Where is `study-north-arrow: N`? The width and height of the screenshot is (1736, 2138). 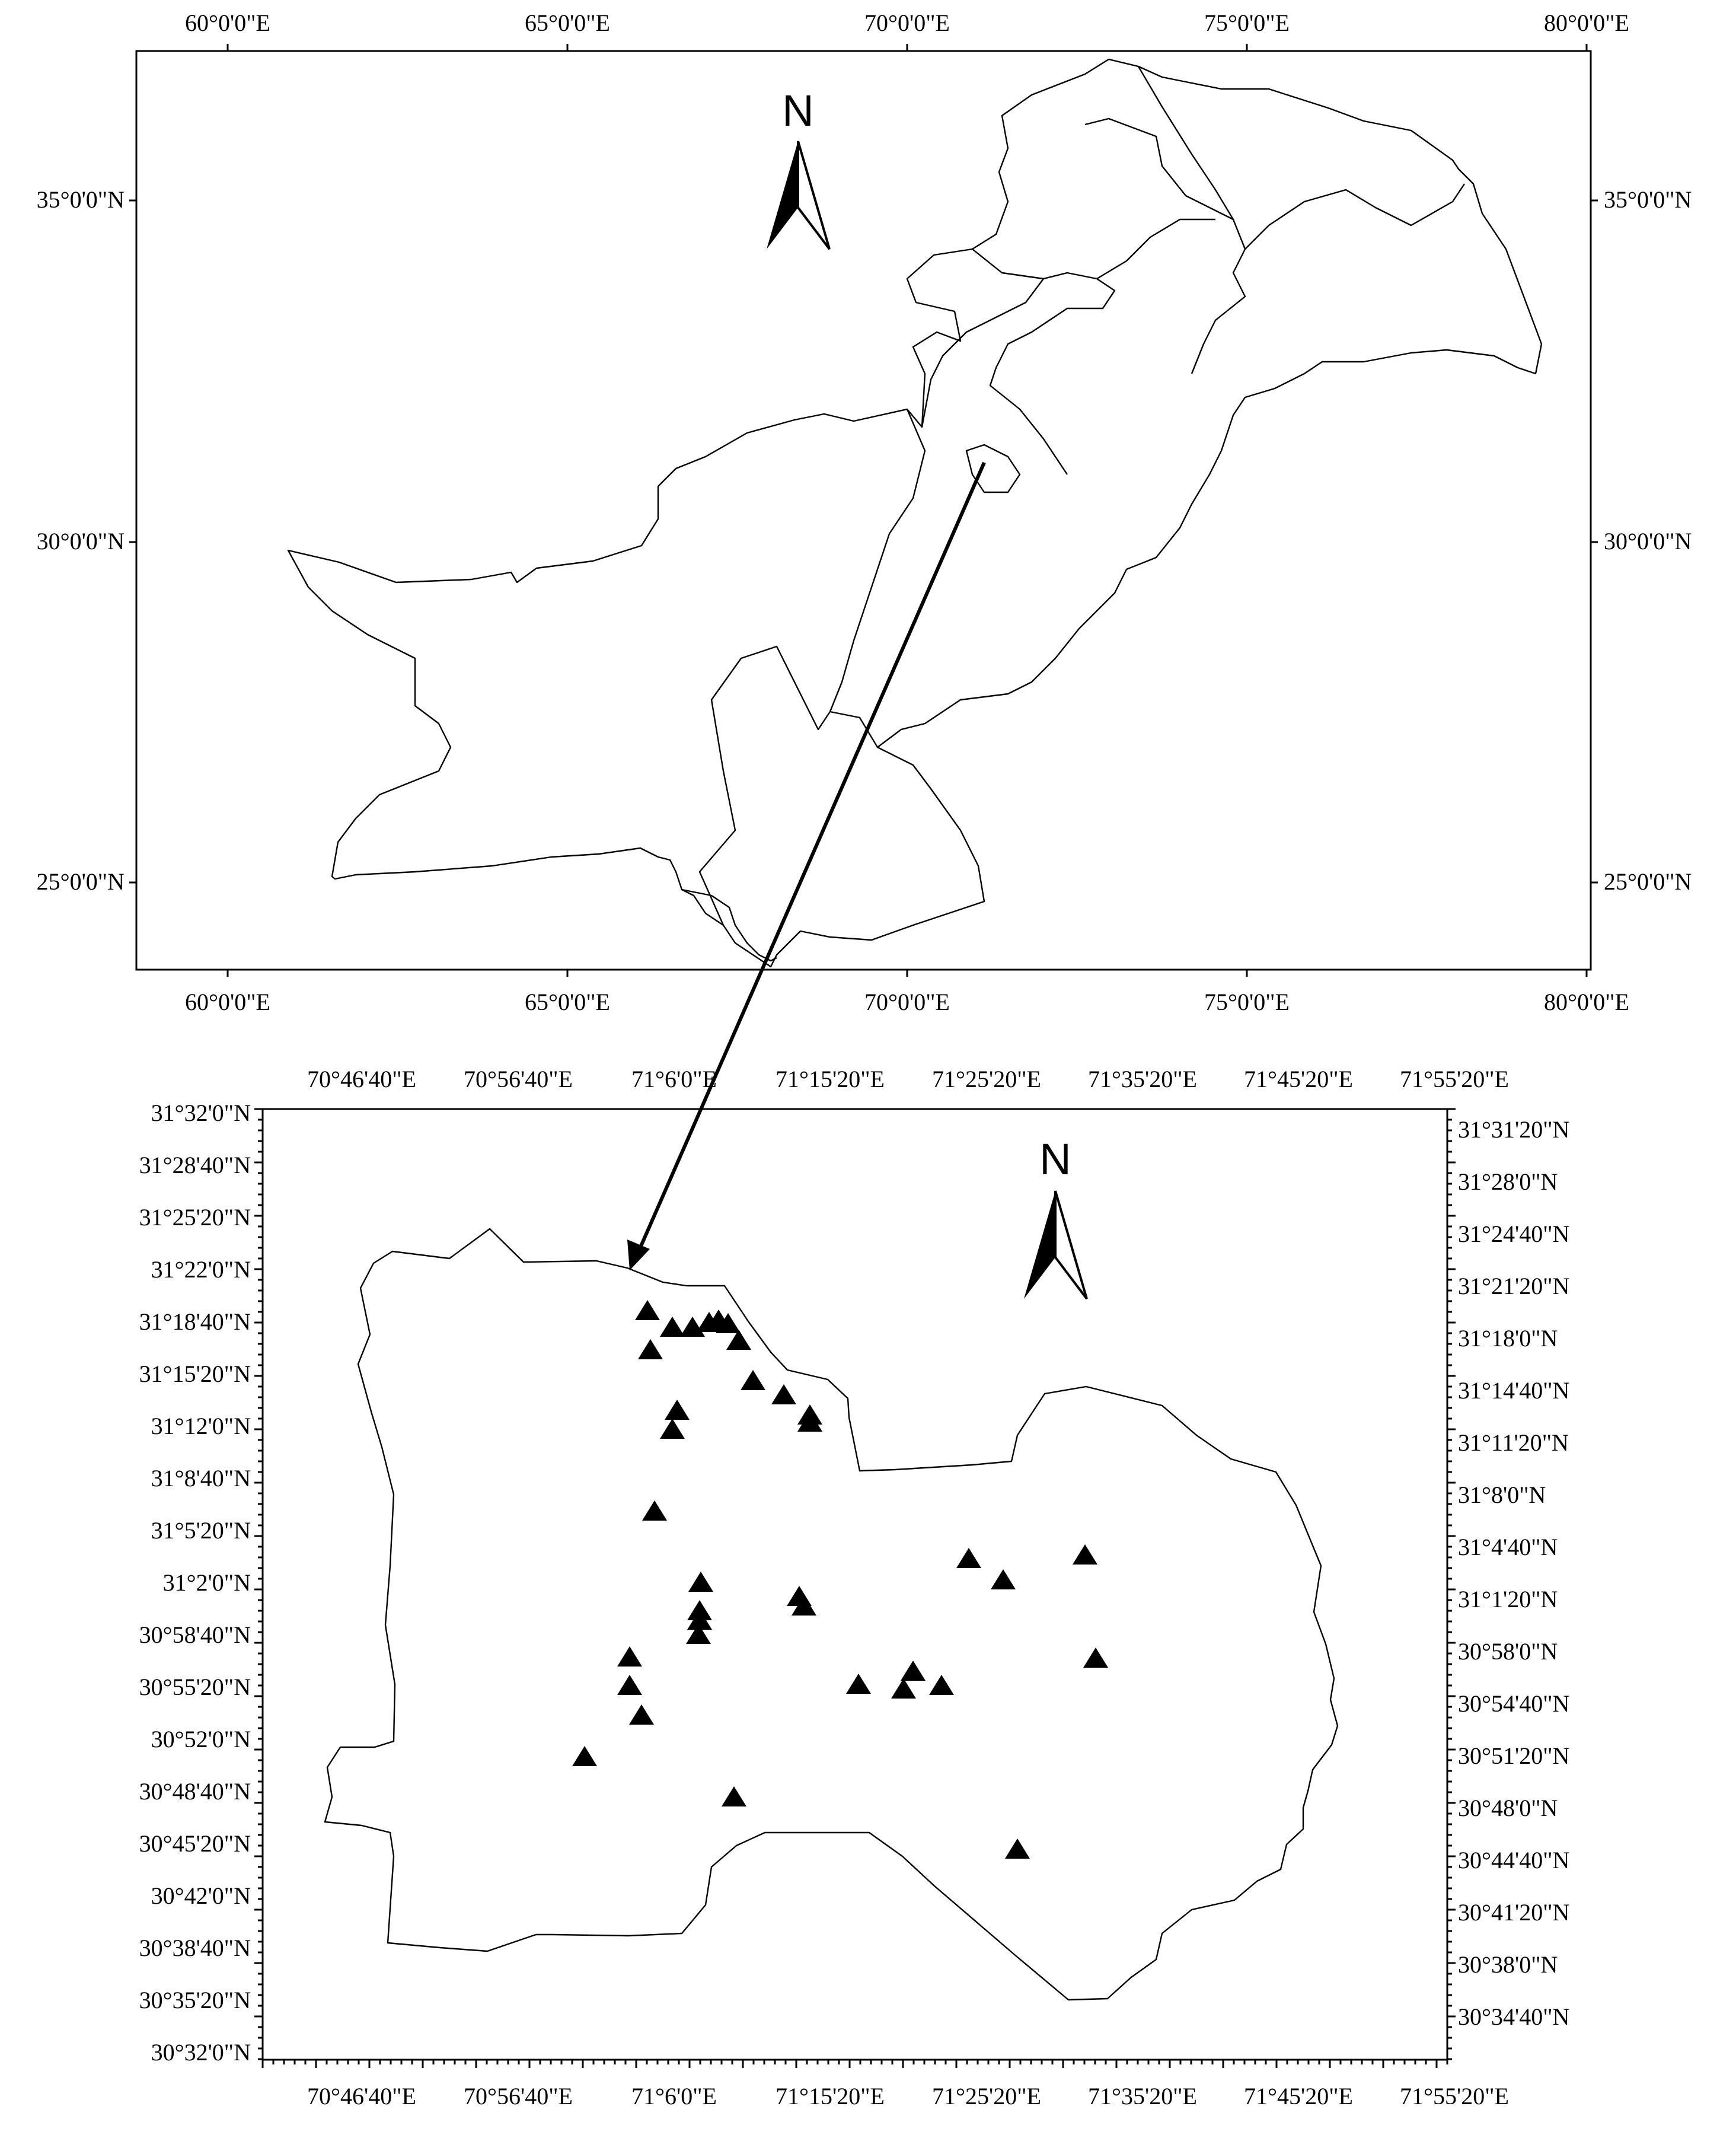
study-north-arrow: N is located at coordinates (1056, 1217).